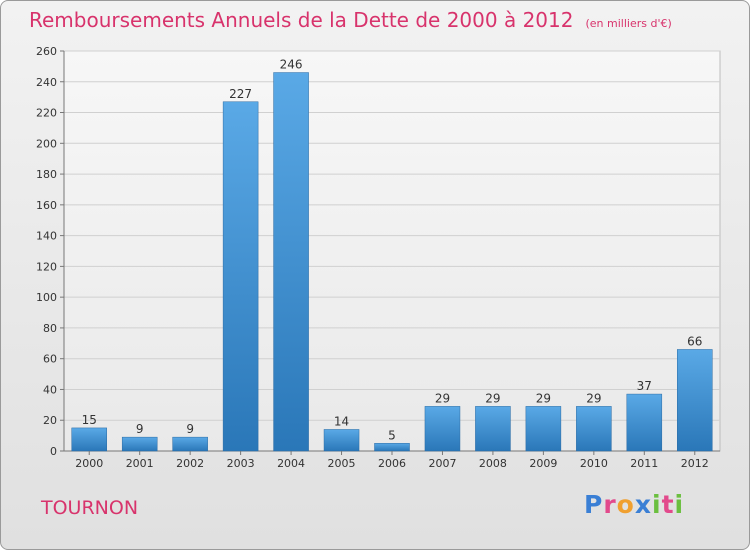  What do you see at coordinates (668, 504) in the screenshot?
I see `logo-letter: t` at bounding box center [668, 504].